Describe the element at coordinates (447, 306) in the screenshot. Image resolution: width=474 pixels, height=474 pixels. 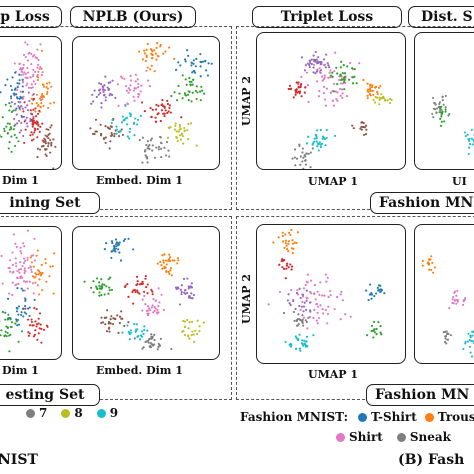
I see `scatter-right-test-b` at that location.